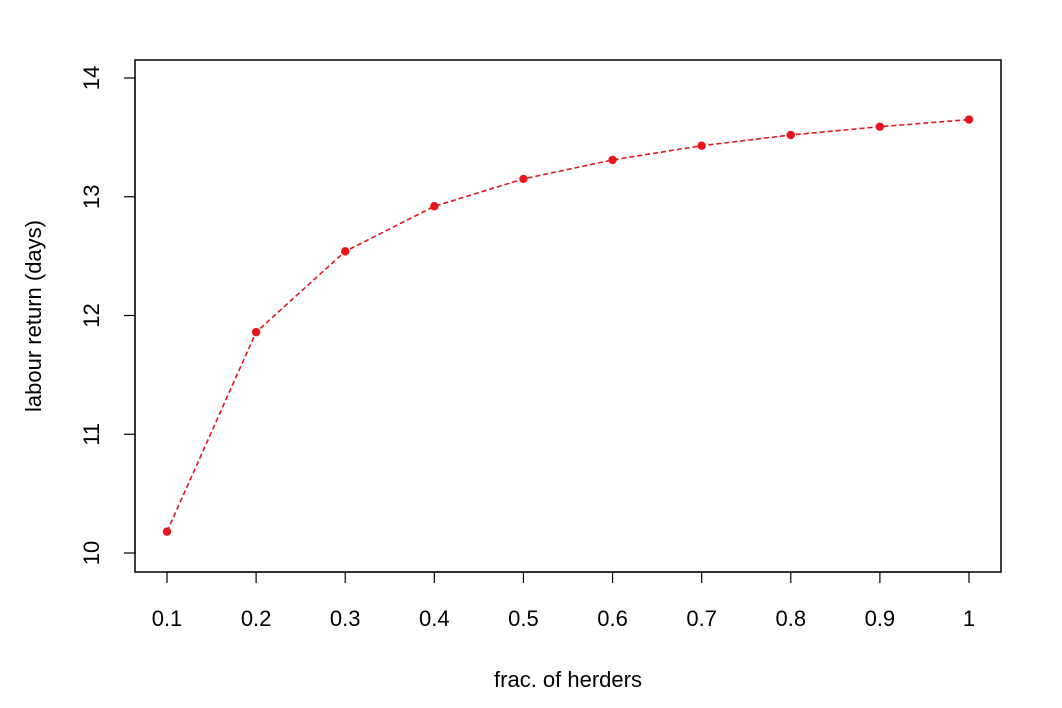 The height and width of the screenshot is (708, 1062). Describe the element at coordinates (91, 315) in the screenshot. I see `y-tick-label: 12` at that location.